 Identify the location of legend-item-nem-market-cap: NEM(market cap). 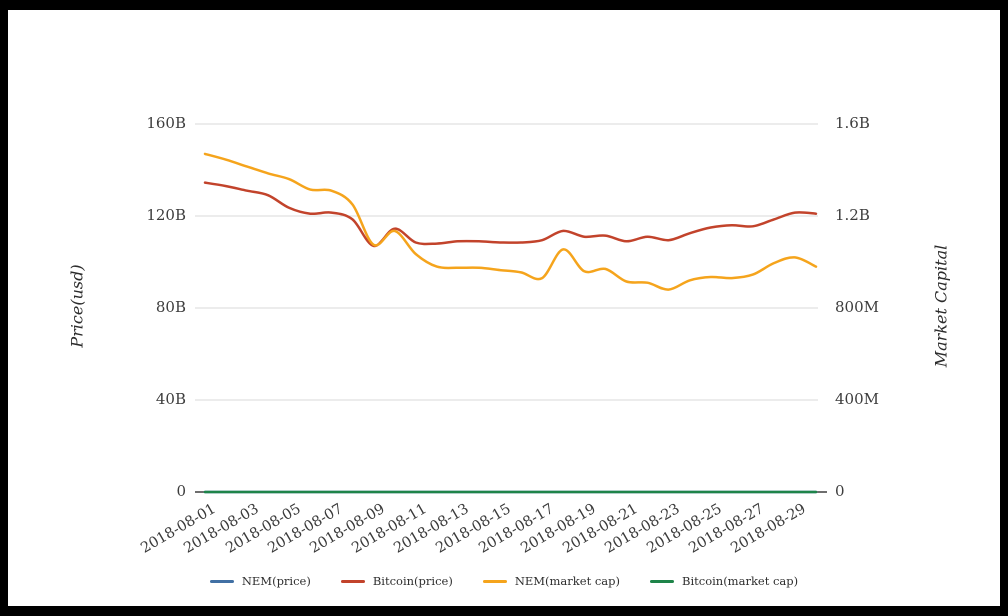
(551, 581).